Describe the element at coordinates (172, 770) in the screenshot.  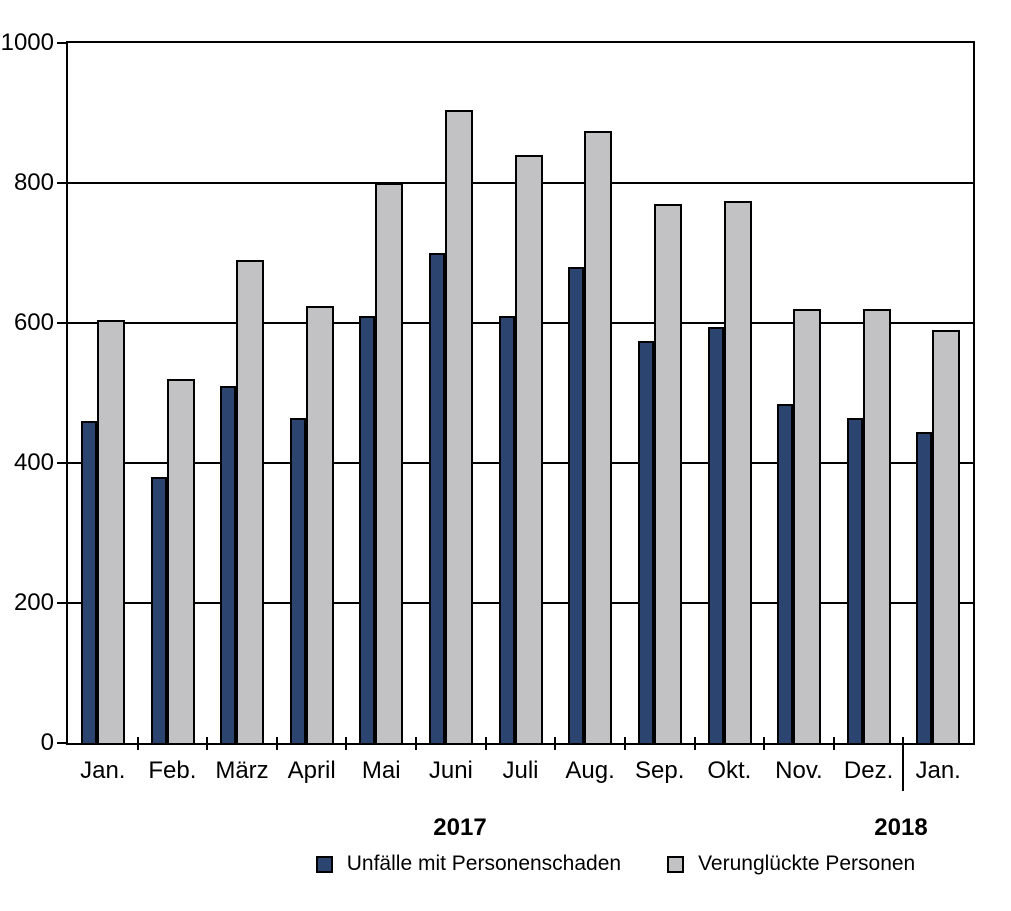
I see `x-axis-month-label: Feb.` at that location.